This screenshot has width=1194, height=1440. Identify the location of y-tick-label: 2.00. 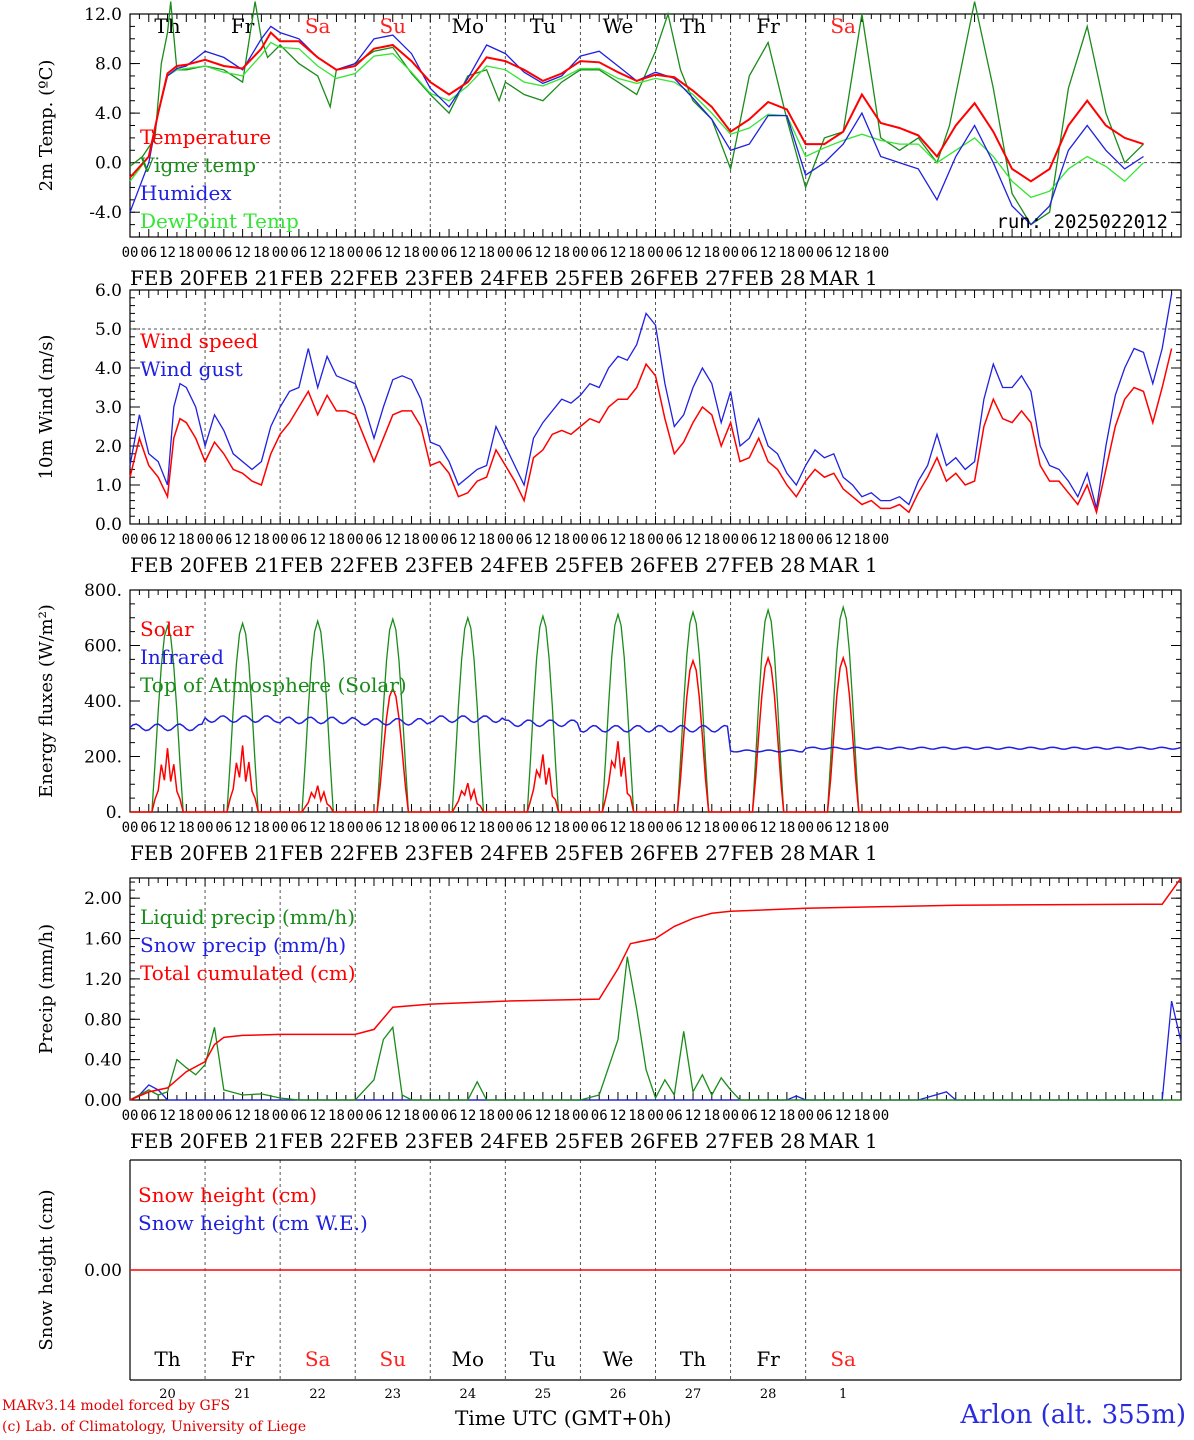
(103, 899).